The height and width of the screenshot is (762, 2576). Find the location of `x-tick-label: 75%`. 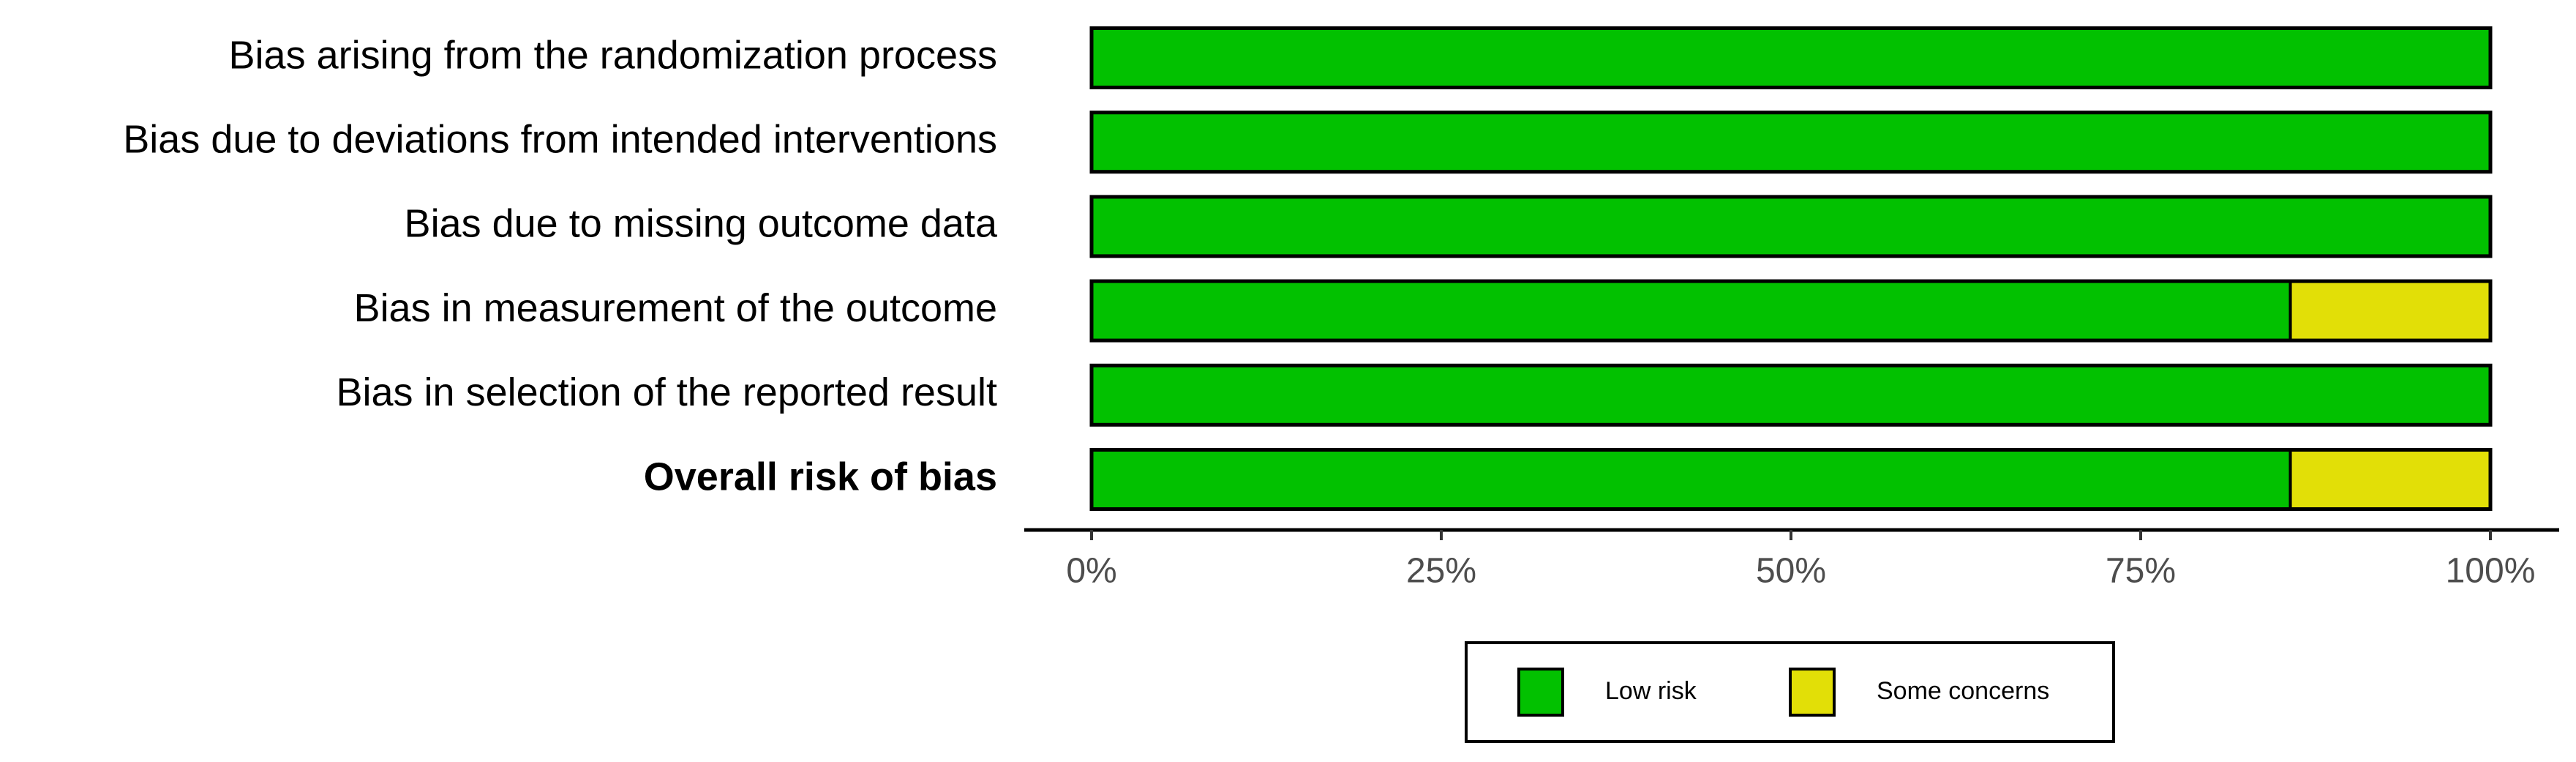

x-tick-label: 75% is located at coordinates (2141, 571).